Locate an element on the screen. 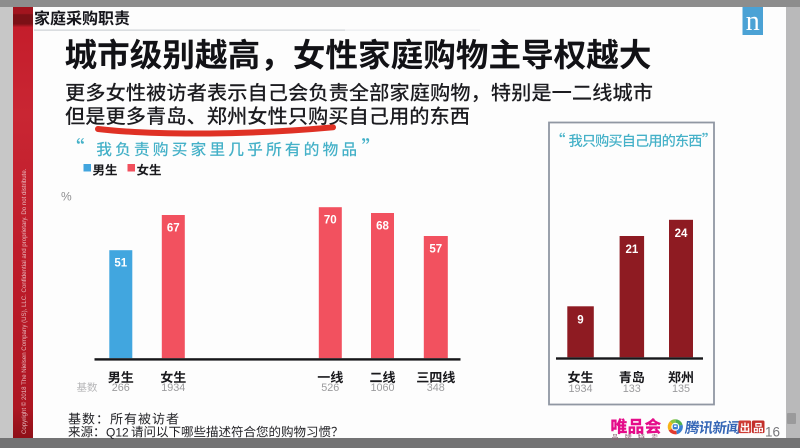  svg-text: n is located at coordinates (753, 21).